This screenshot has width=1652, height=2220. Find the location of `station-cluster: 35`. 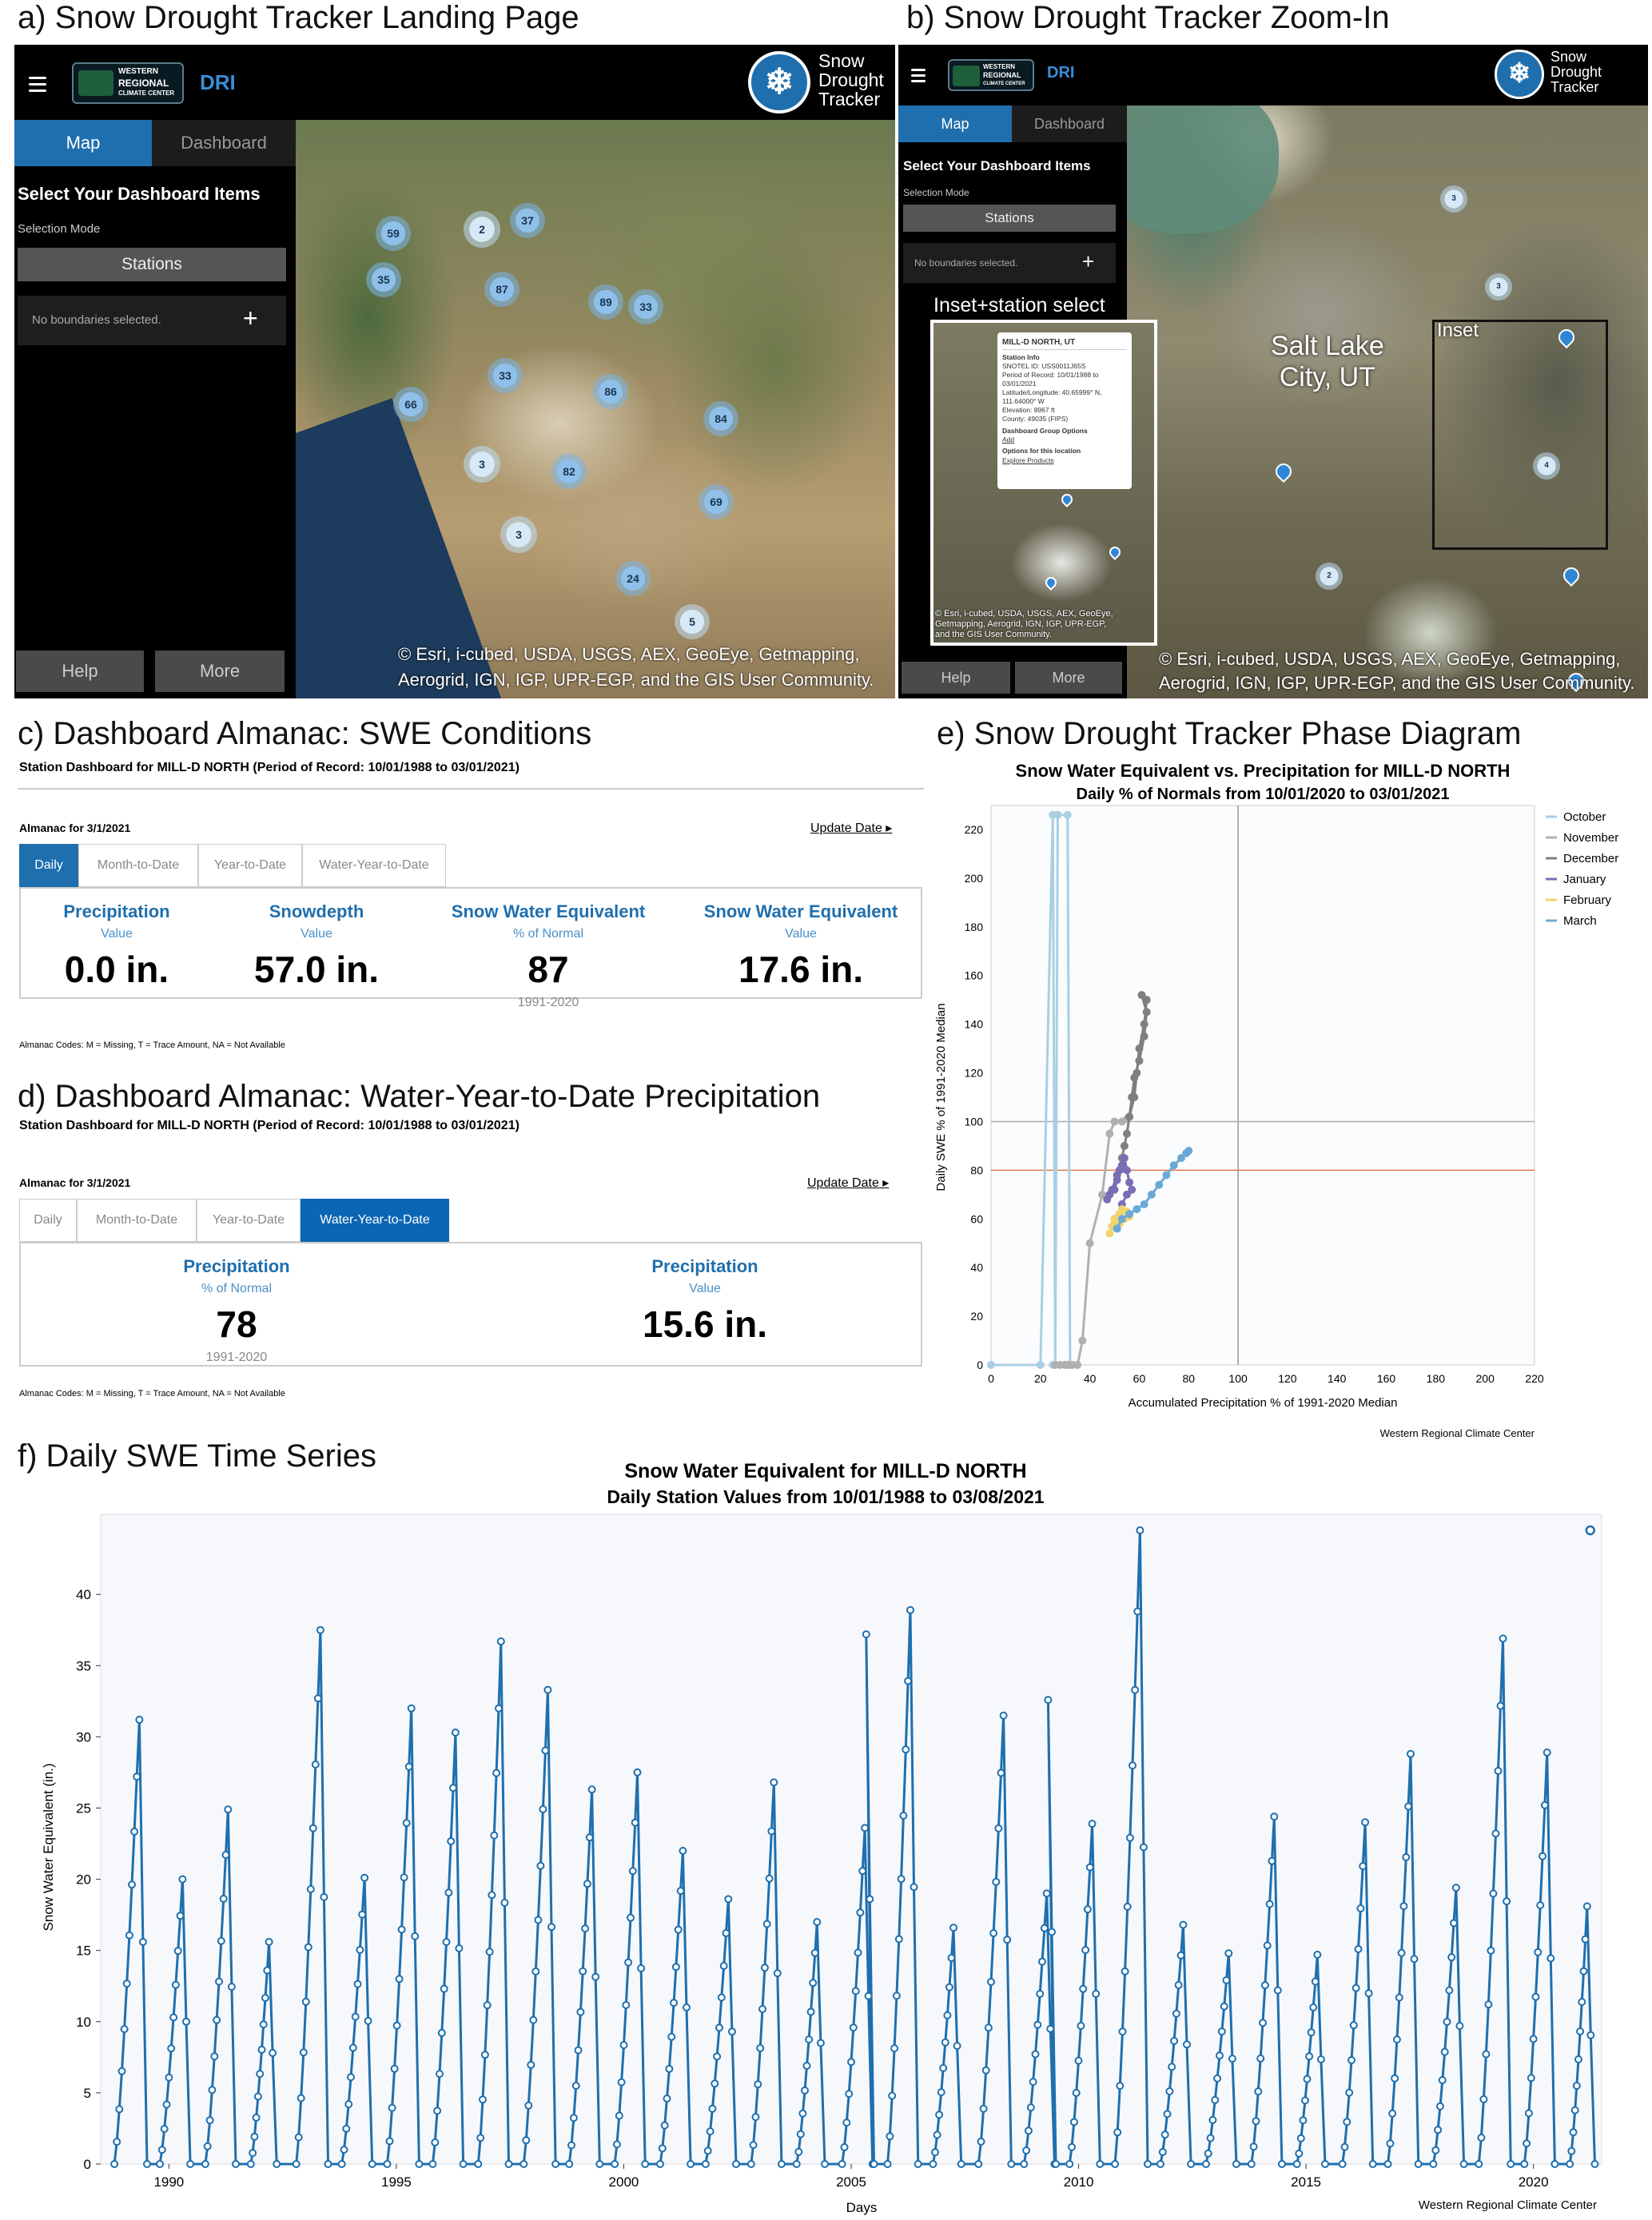

station-cluster: 35 is located at coordinates (383, 279).